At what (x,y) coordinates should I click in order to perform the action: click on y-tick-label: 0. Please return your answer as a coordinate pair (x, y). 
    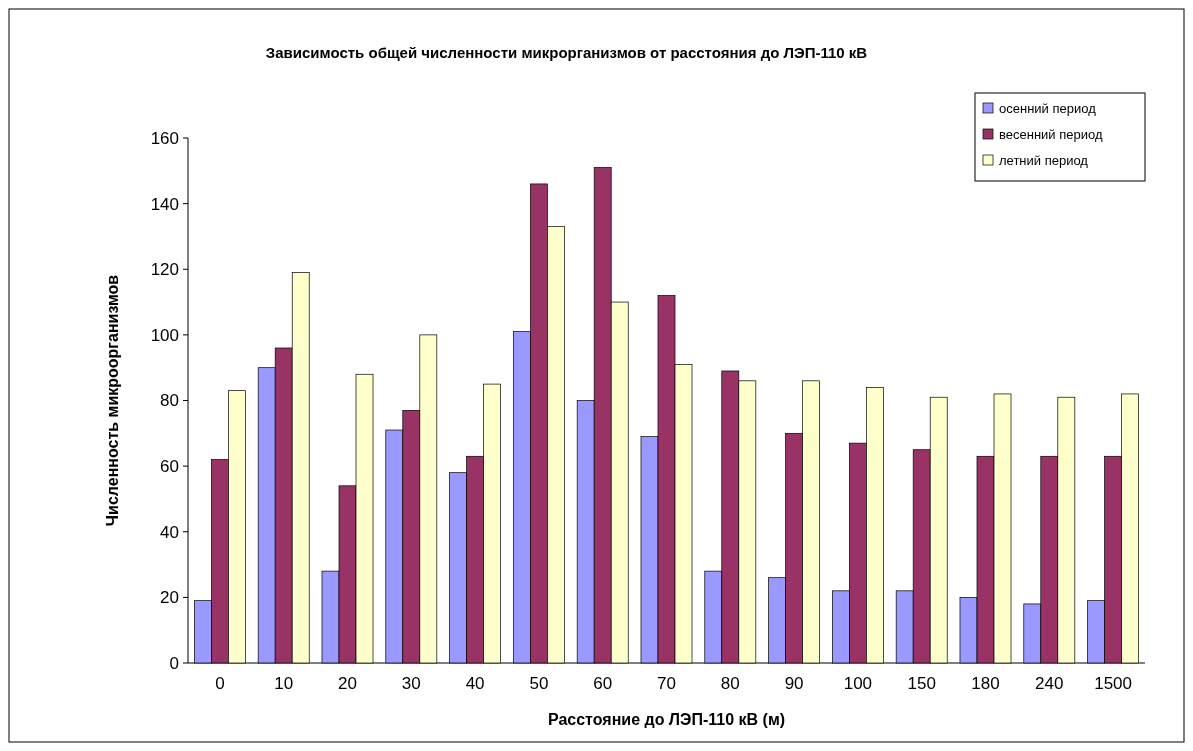
    Looking at the image, I should click on (174, 663).